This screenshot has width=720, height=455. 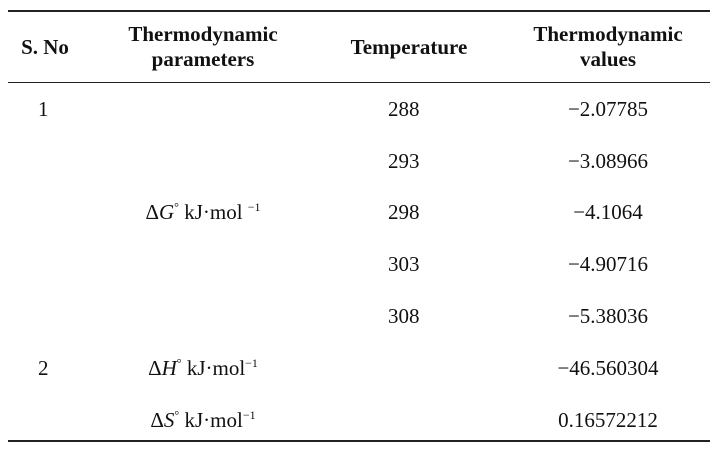 I want to click on table-top-rule, so click(x=359, y=11).